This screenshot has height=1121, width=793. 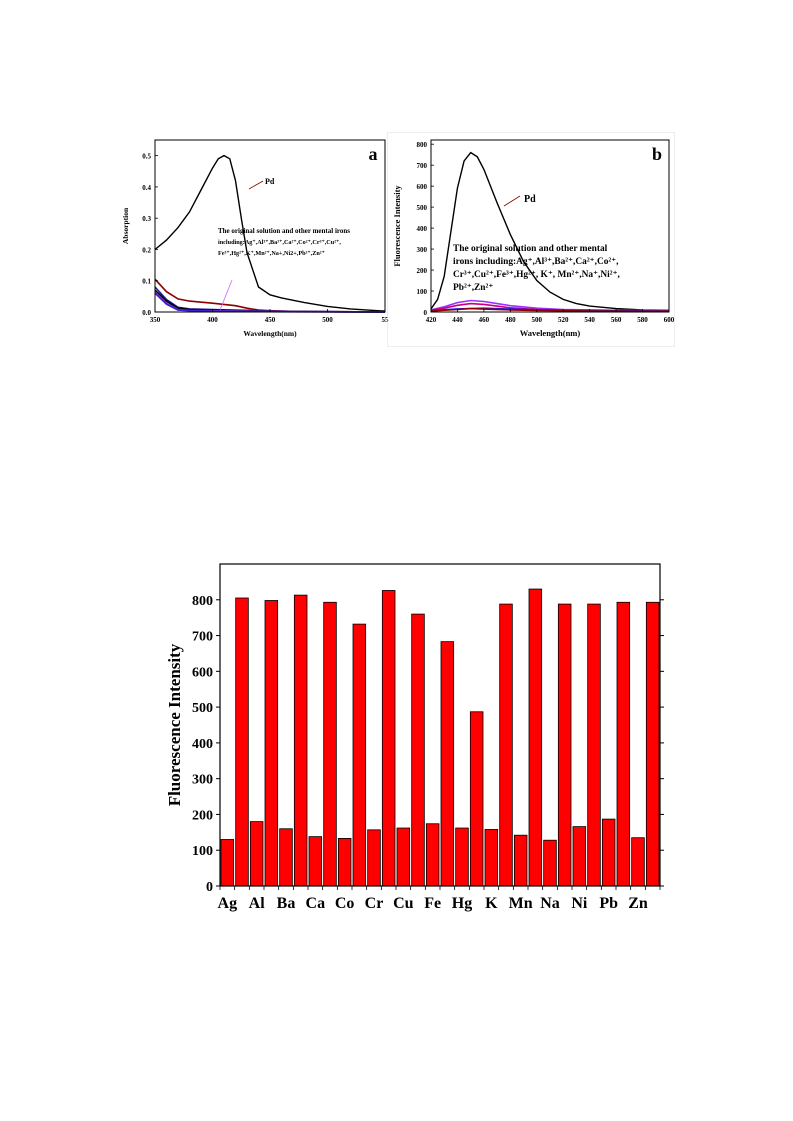 What do you see at coordinates (657, 154) in the screenshot?
I see `panel-label: b` at bounding box center [657, 154].